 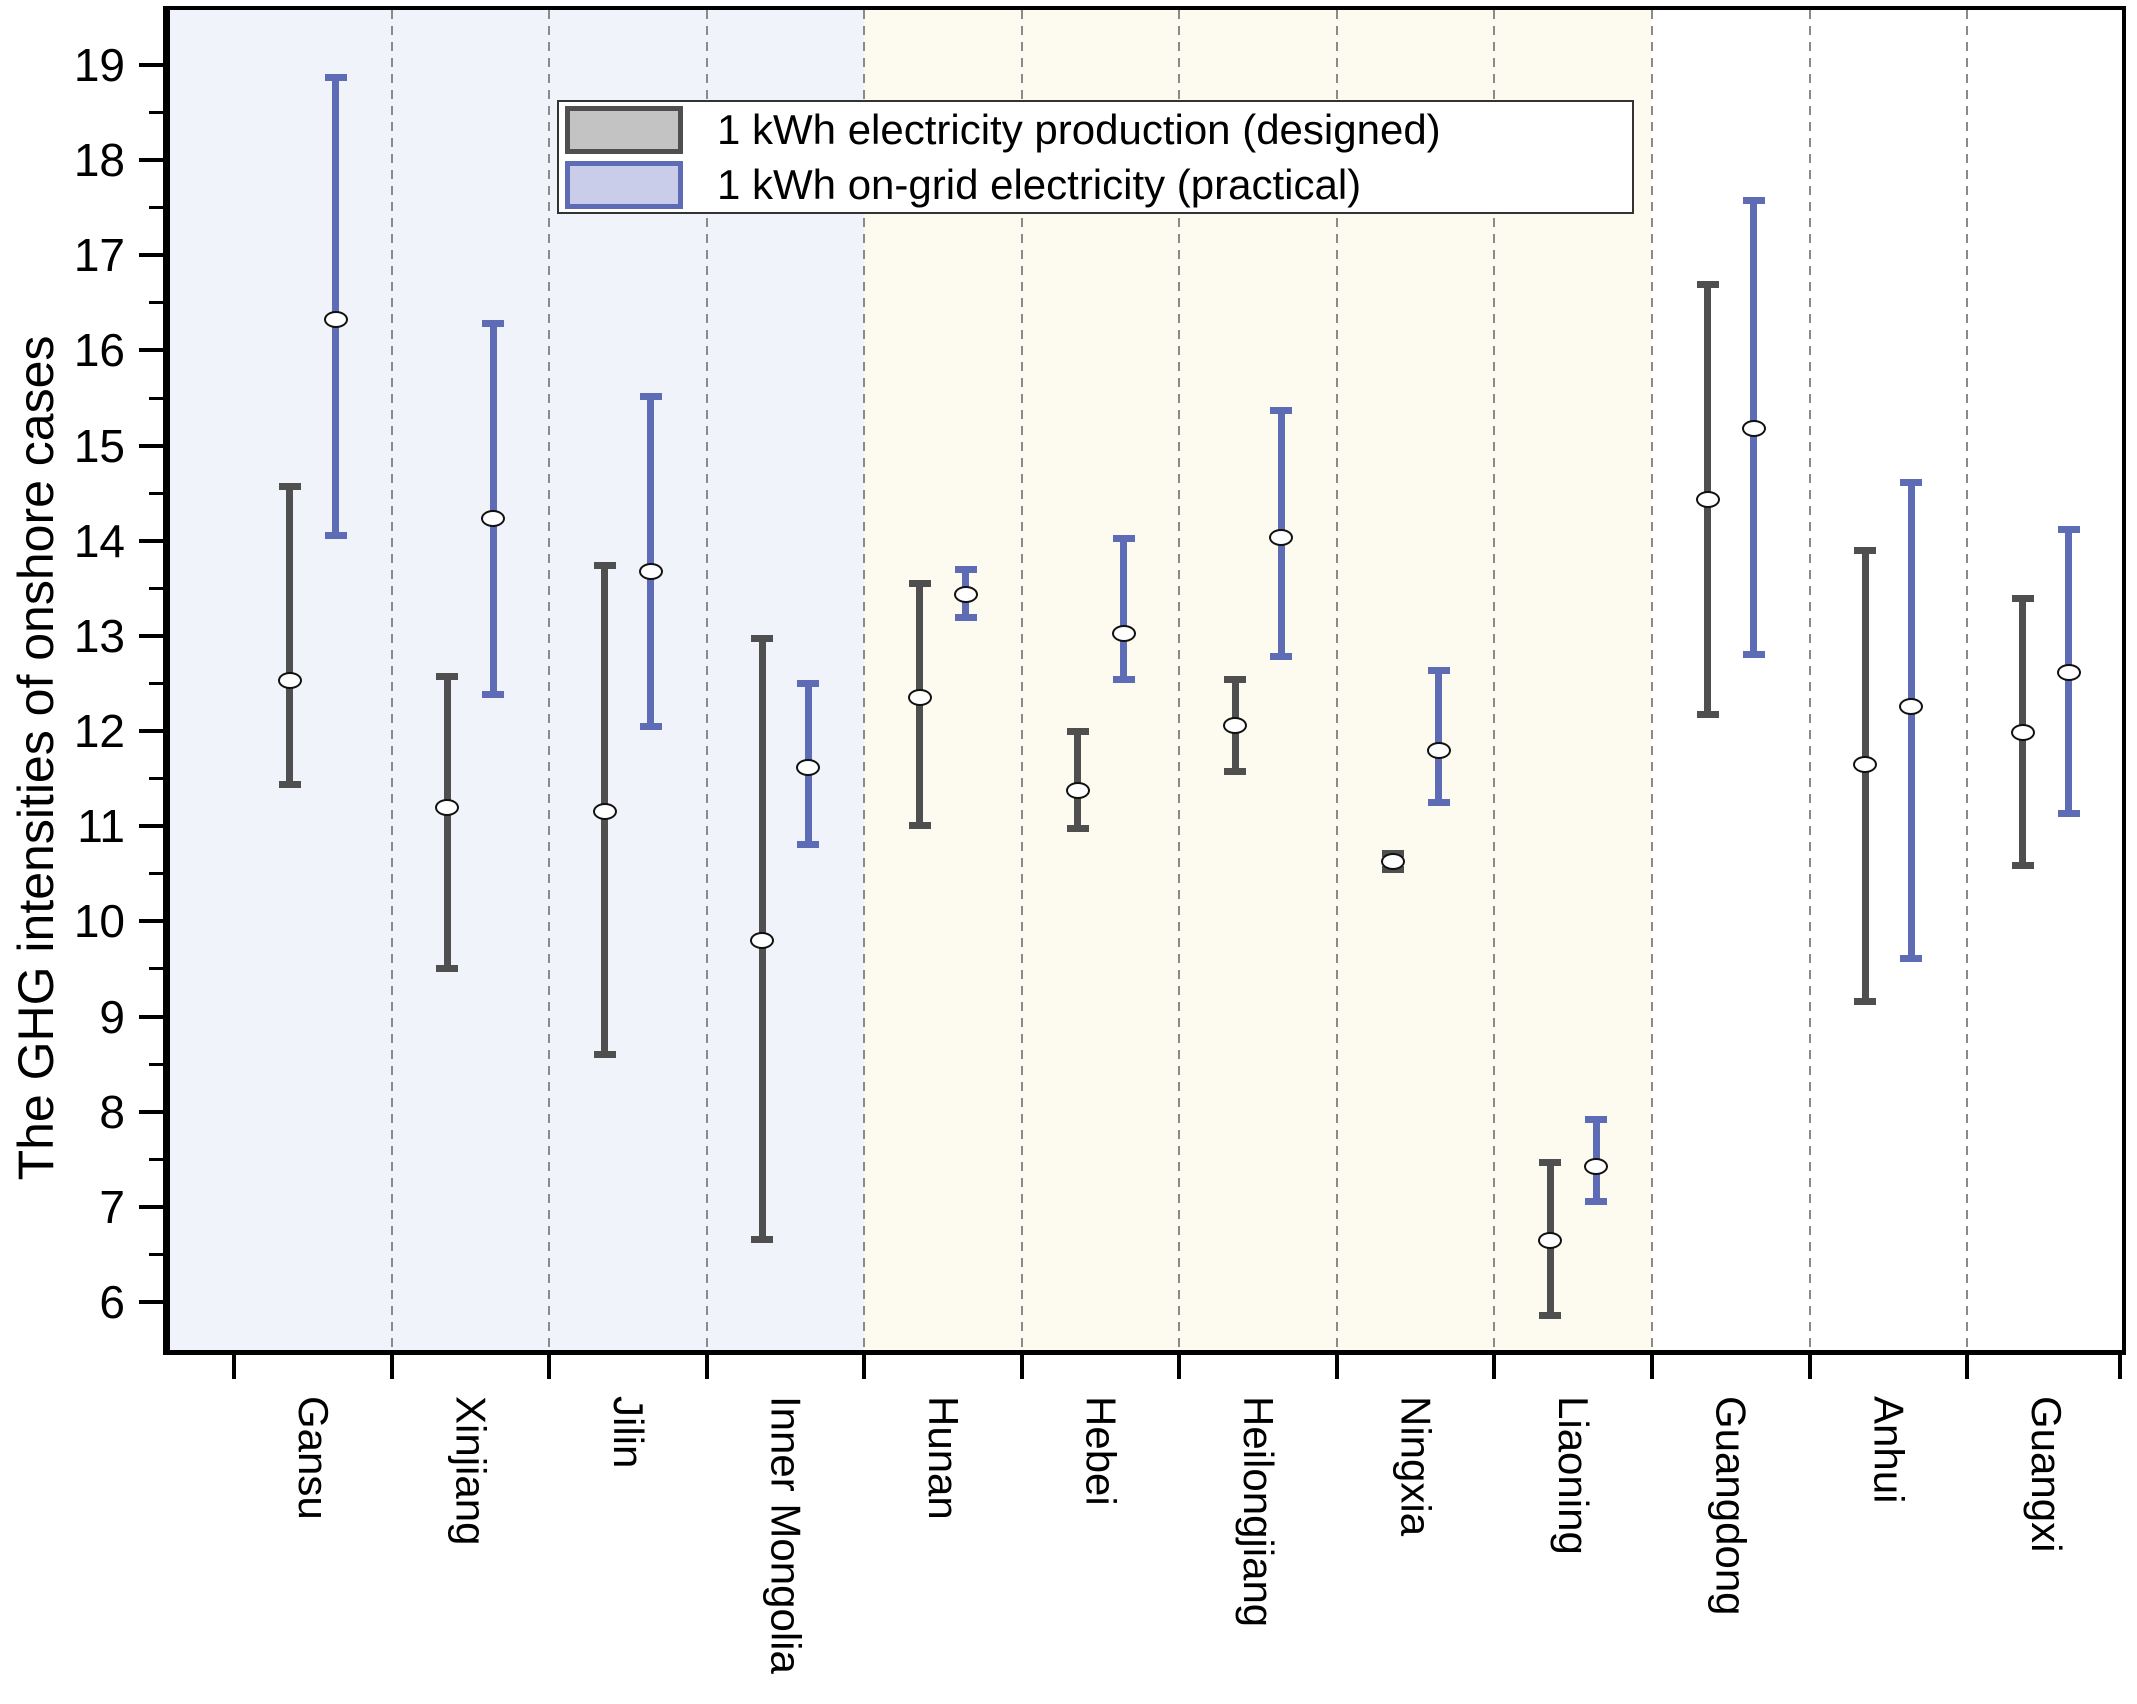 I want to click on y-tick-label: 19, so click(x=99, y=65).